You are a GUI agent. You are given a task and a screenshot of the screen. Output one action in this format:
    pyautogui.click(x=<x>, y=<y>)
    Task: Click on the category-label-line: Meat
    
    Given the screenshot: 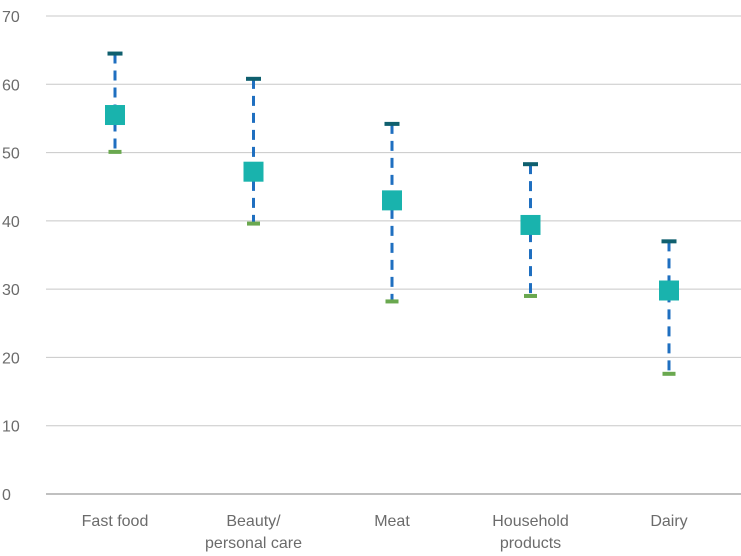 What is the action you would take?
    pyautogui.click(x=392, y=521)
    